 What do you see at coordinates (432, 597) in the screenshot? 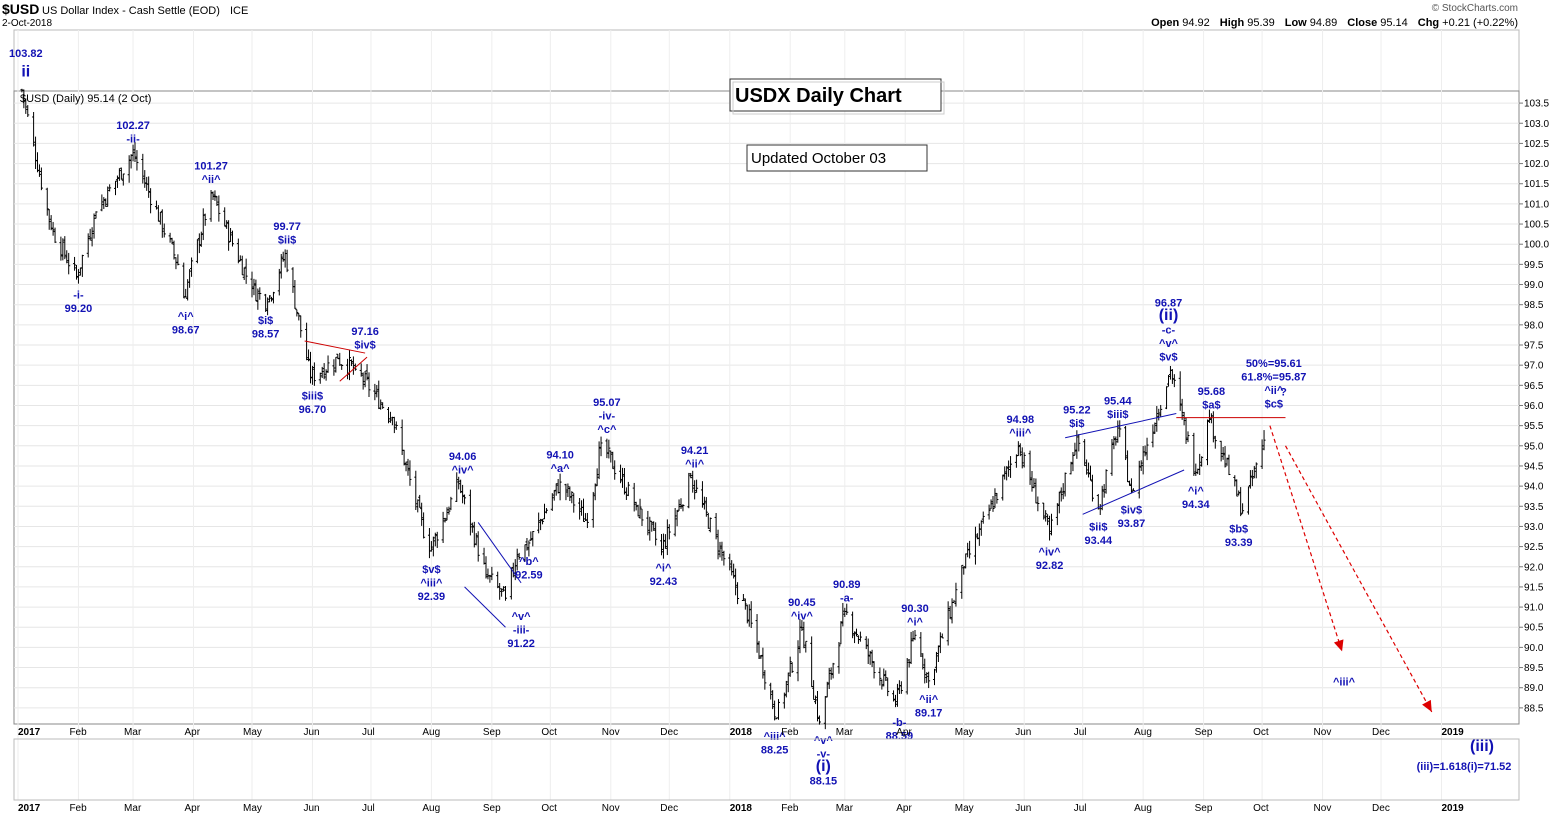
I see `wave-label: 92.39` at bounding box center [432, 597].